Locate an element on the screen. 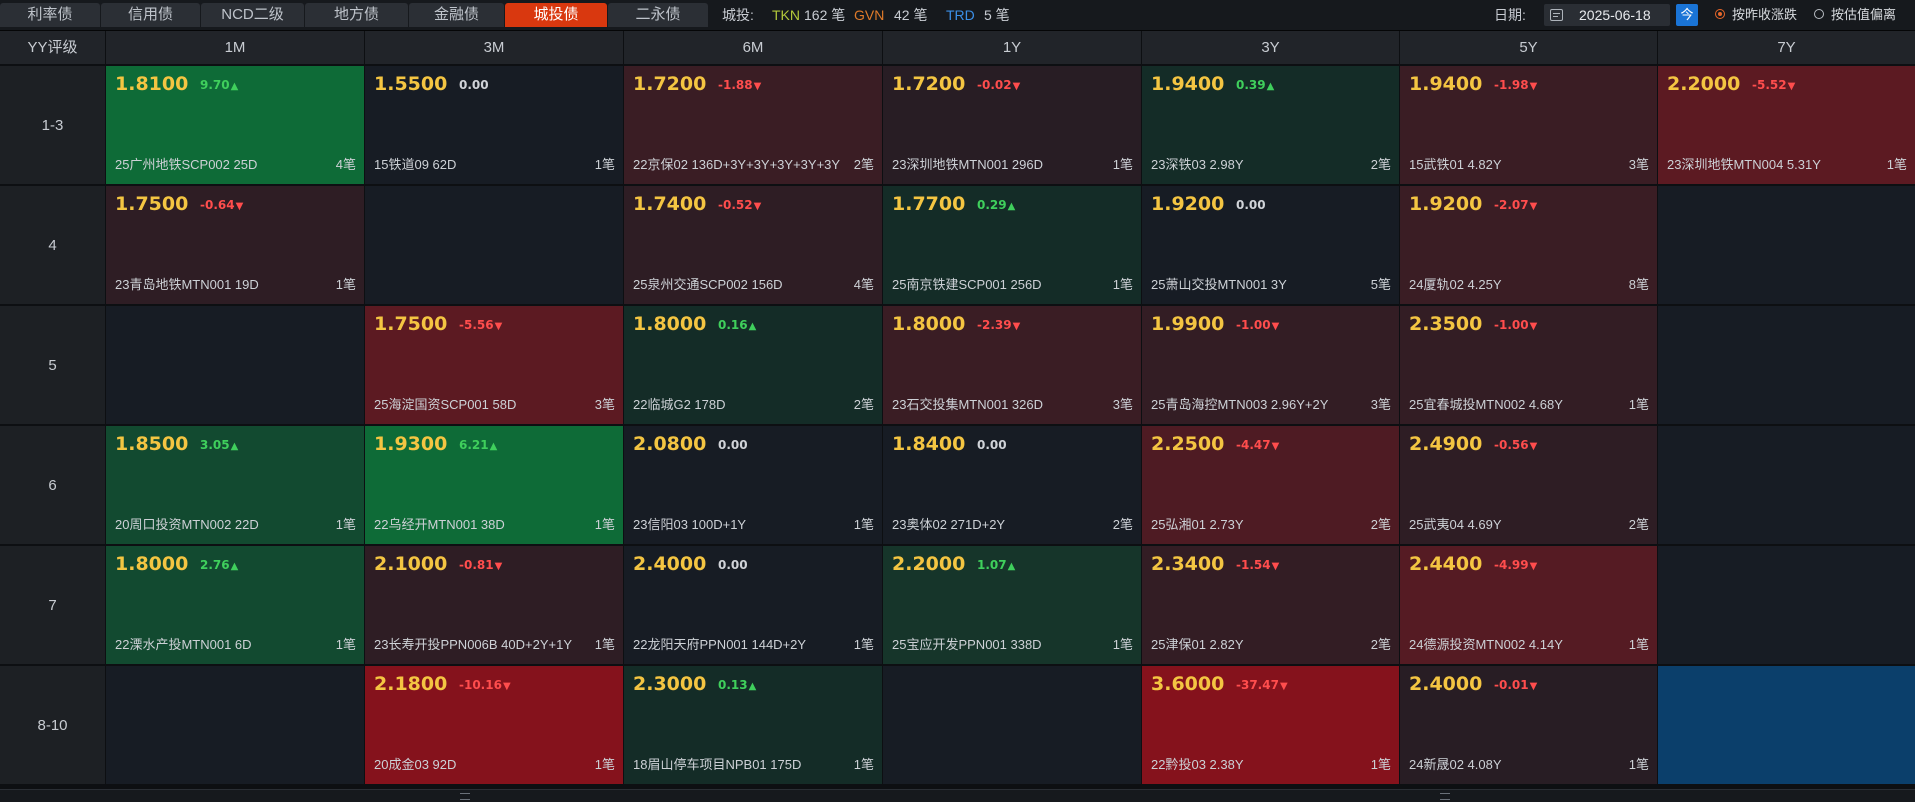 The width and height of the screenshot is (1915, 802). tenor-header: 5Y is located at coordinates (1528, 47).